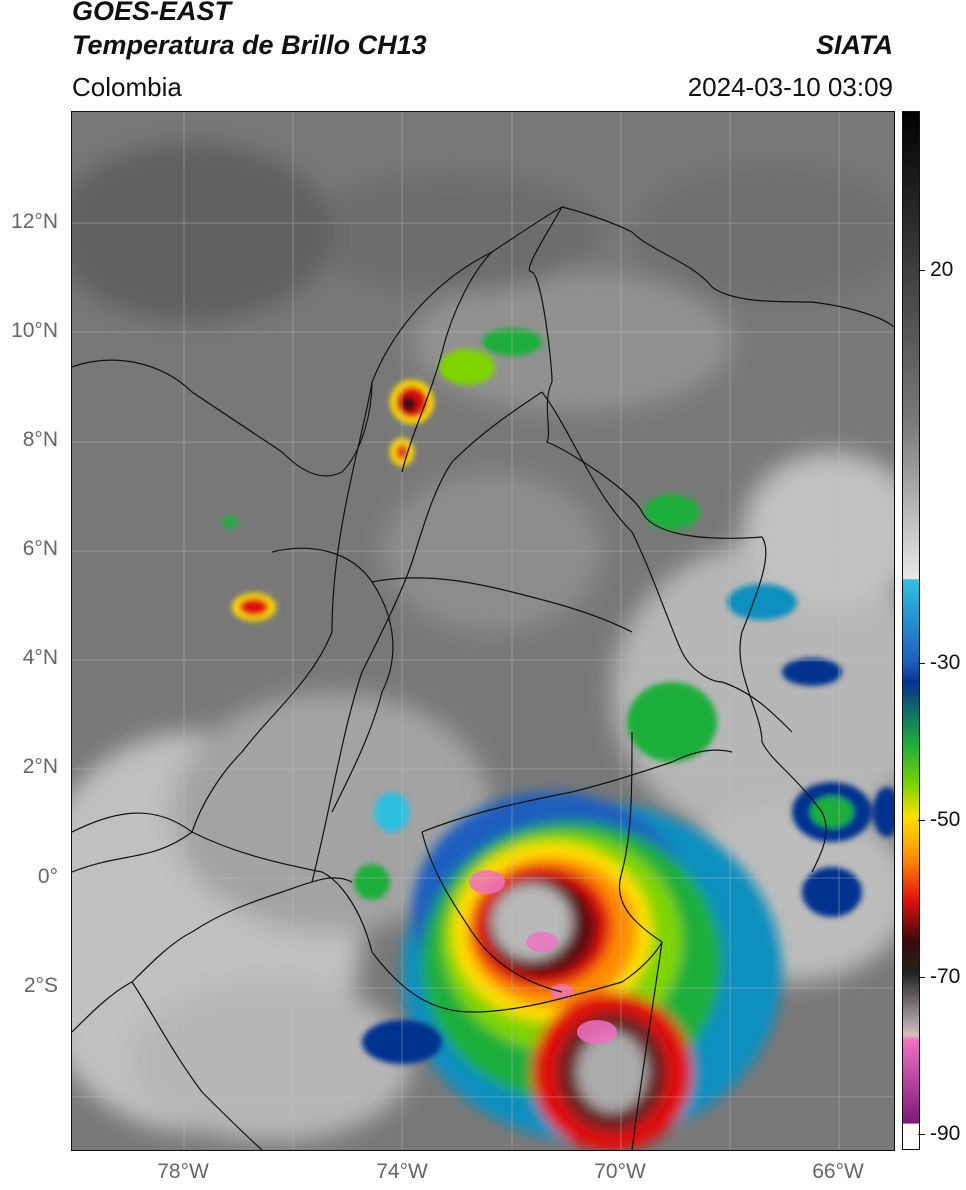 The height and width of the screenshot is (1190, 966). I want to click on product-title: Temperatura de Brillo CH13, so click(249, 45).